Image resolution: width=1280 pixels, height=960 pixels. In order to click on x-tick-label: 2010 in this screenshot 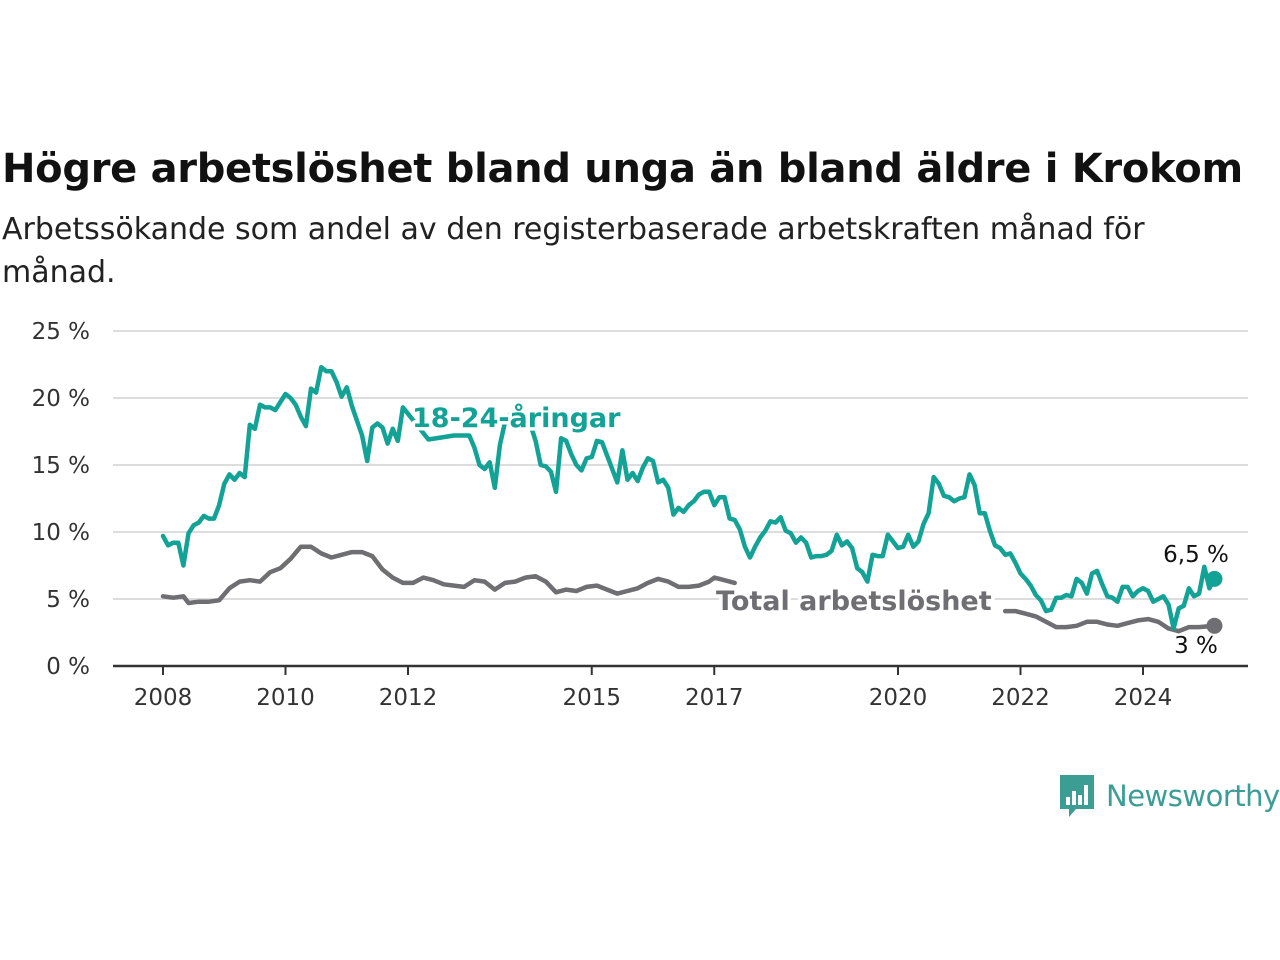, I will do `click(285, 698)`.